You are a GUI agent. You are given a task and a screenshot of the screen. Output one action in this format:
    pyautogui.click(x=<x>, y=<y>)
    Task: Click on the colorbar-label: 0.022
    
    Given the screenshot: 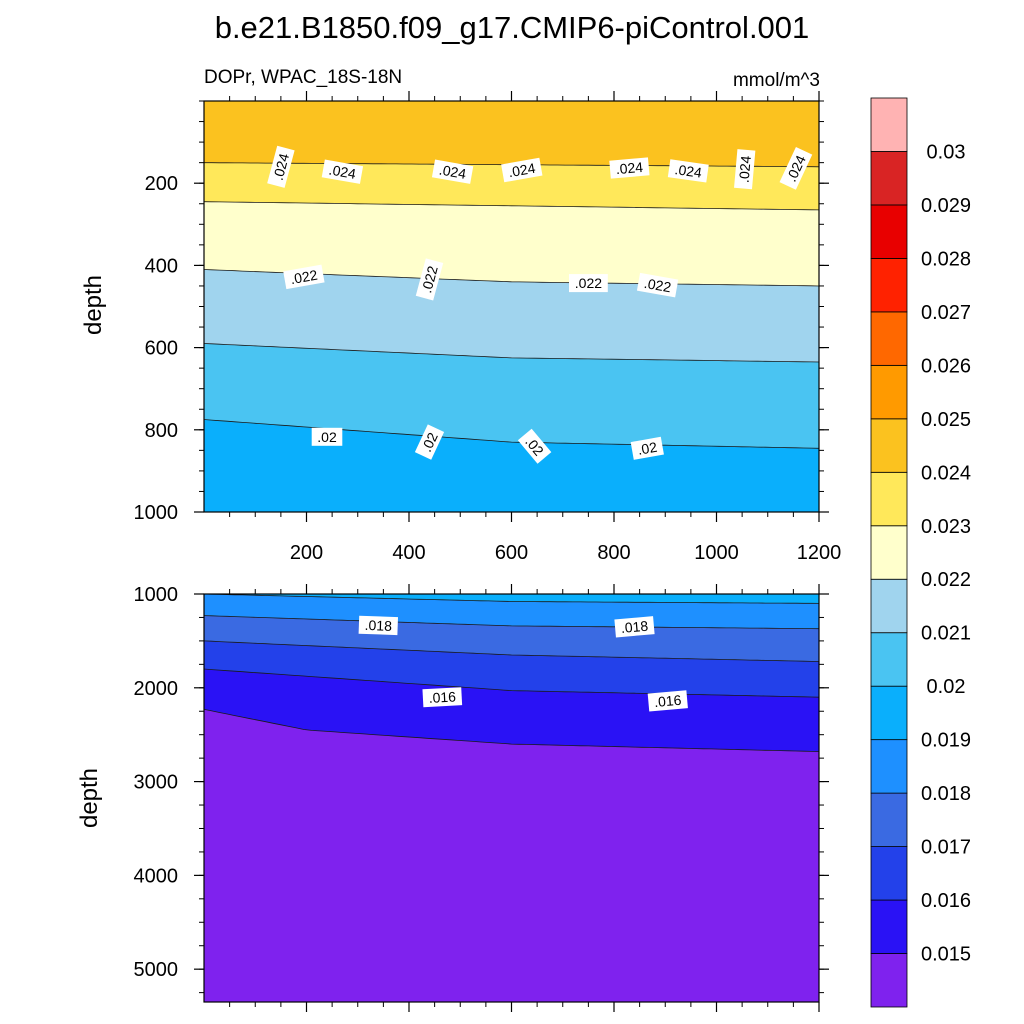 What is the action you would take?
    pyautogui.click(x=946, y=580)
    